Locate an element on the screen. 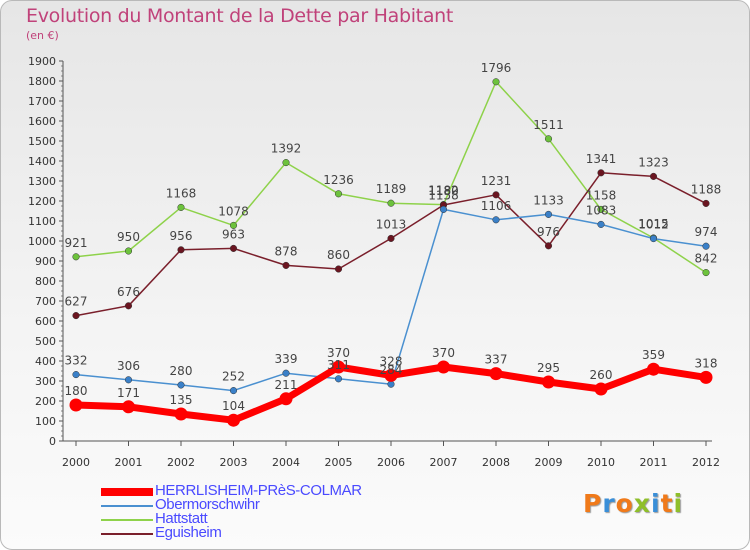  data-label: 921 is located at coordinates (76, 243).